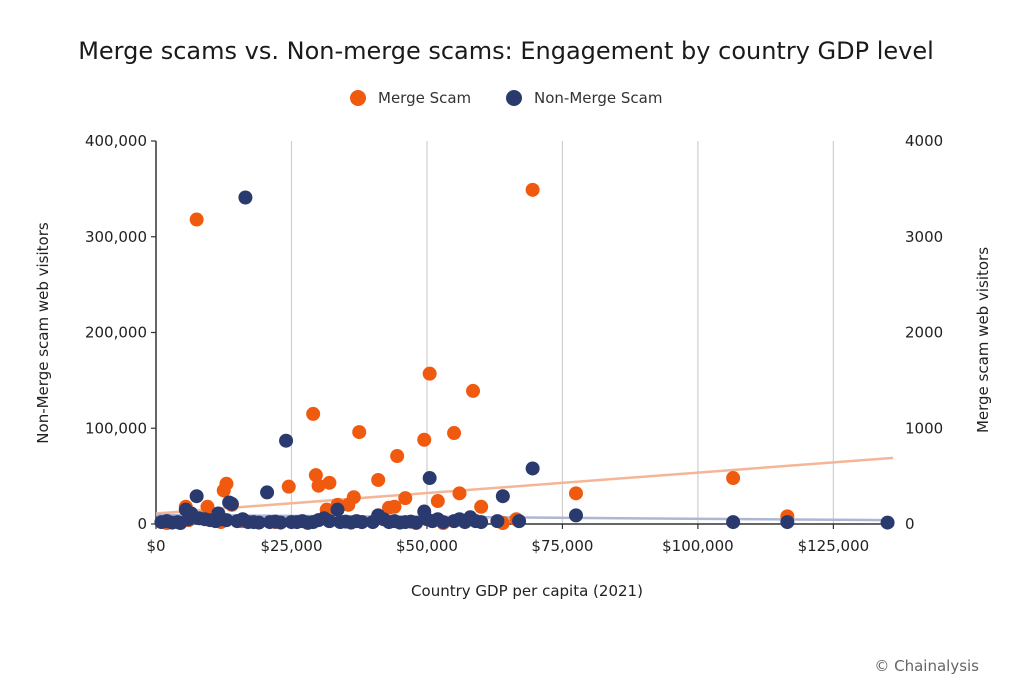 Image resolution: width=1024 pixels, height=693 pixels. I want to click on legend-label-merge: Merge Scam, so click(424, 98).